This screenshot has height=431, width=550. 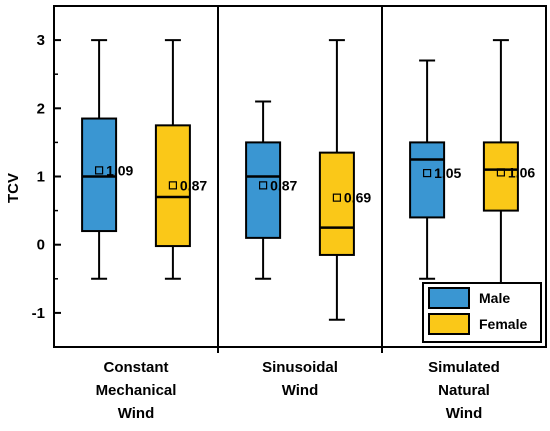 What do you see at coordinates (449, 324) in the screenshot?
I see `legend-swatch-female` at bounding box center [449, 324].